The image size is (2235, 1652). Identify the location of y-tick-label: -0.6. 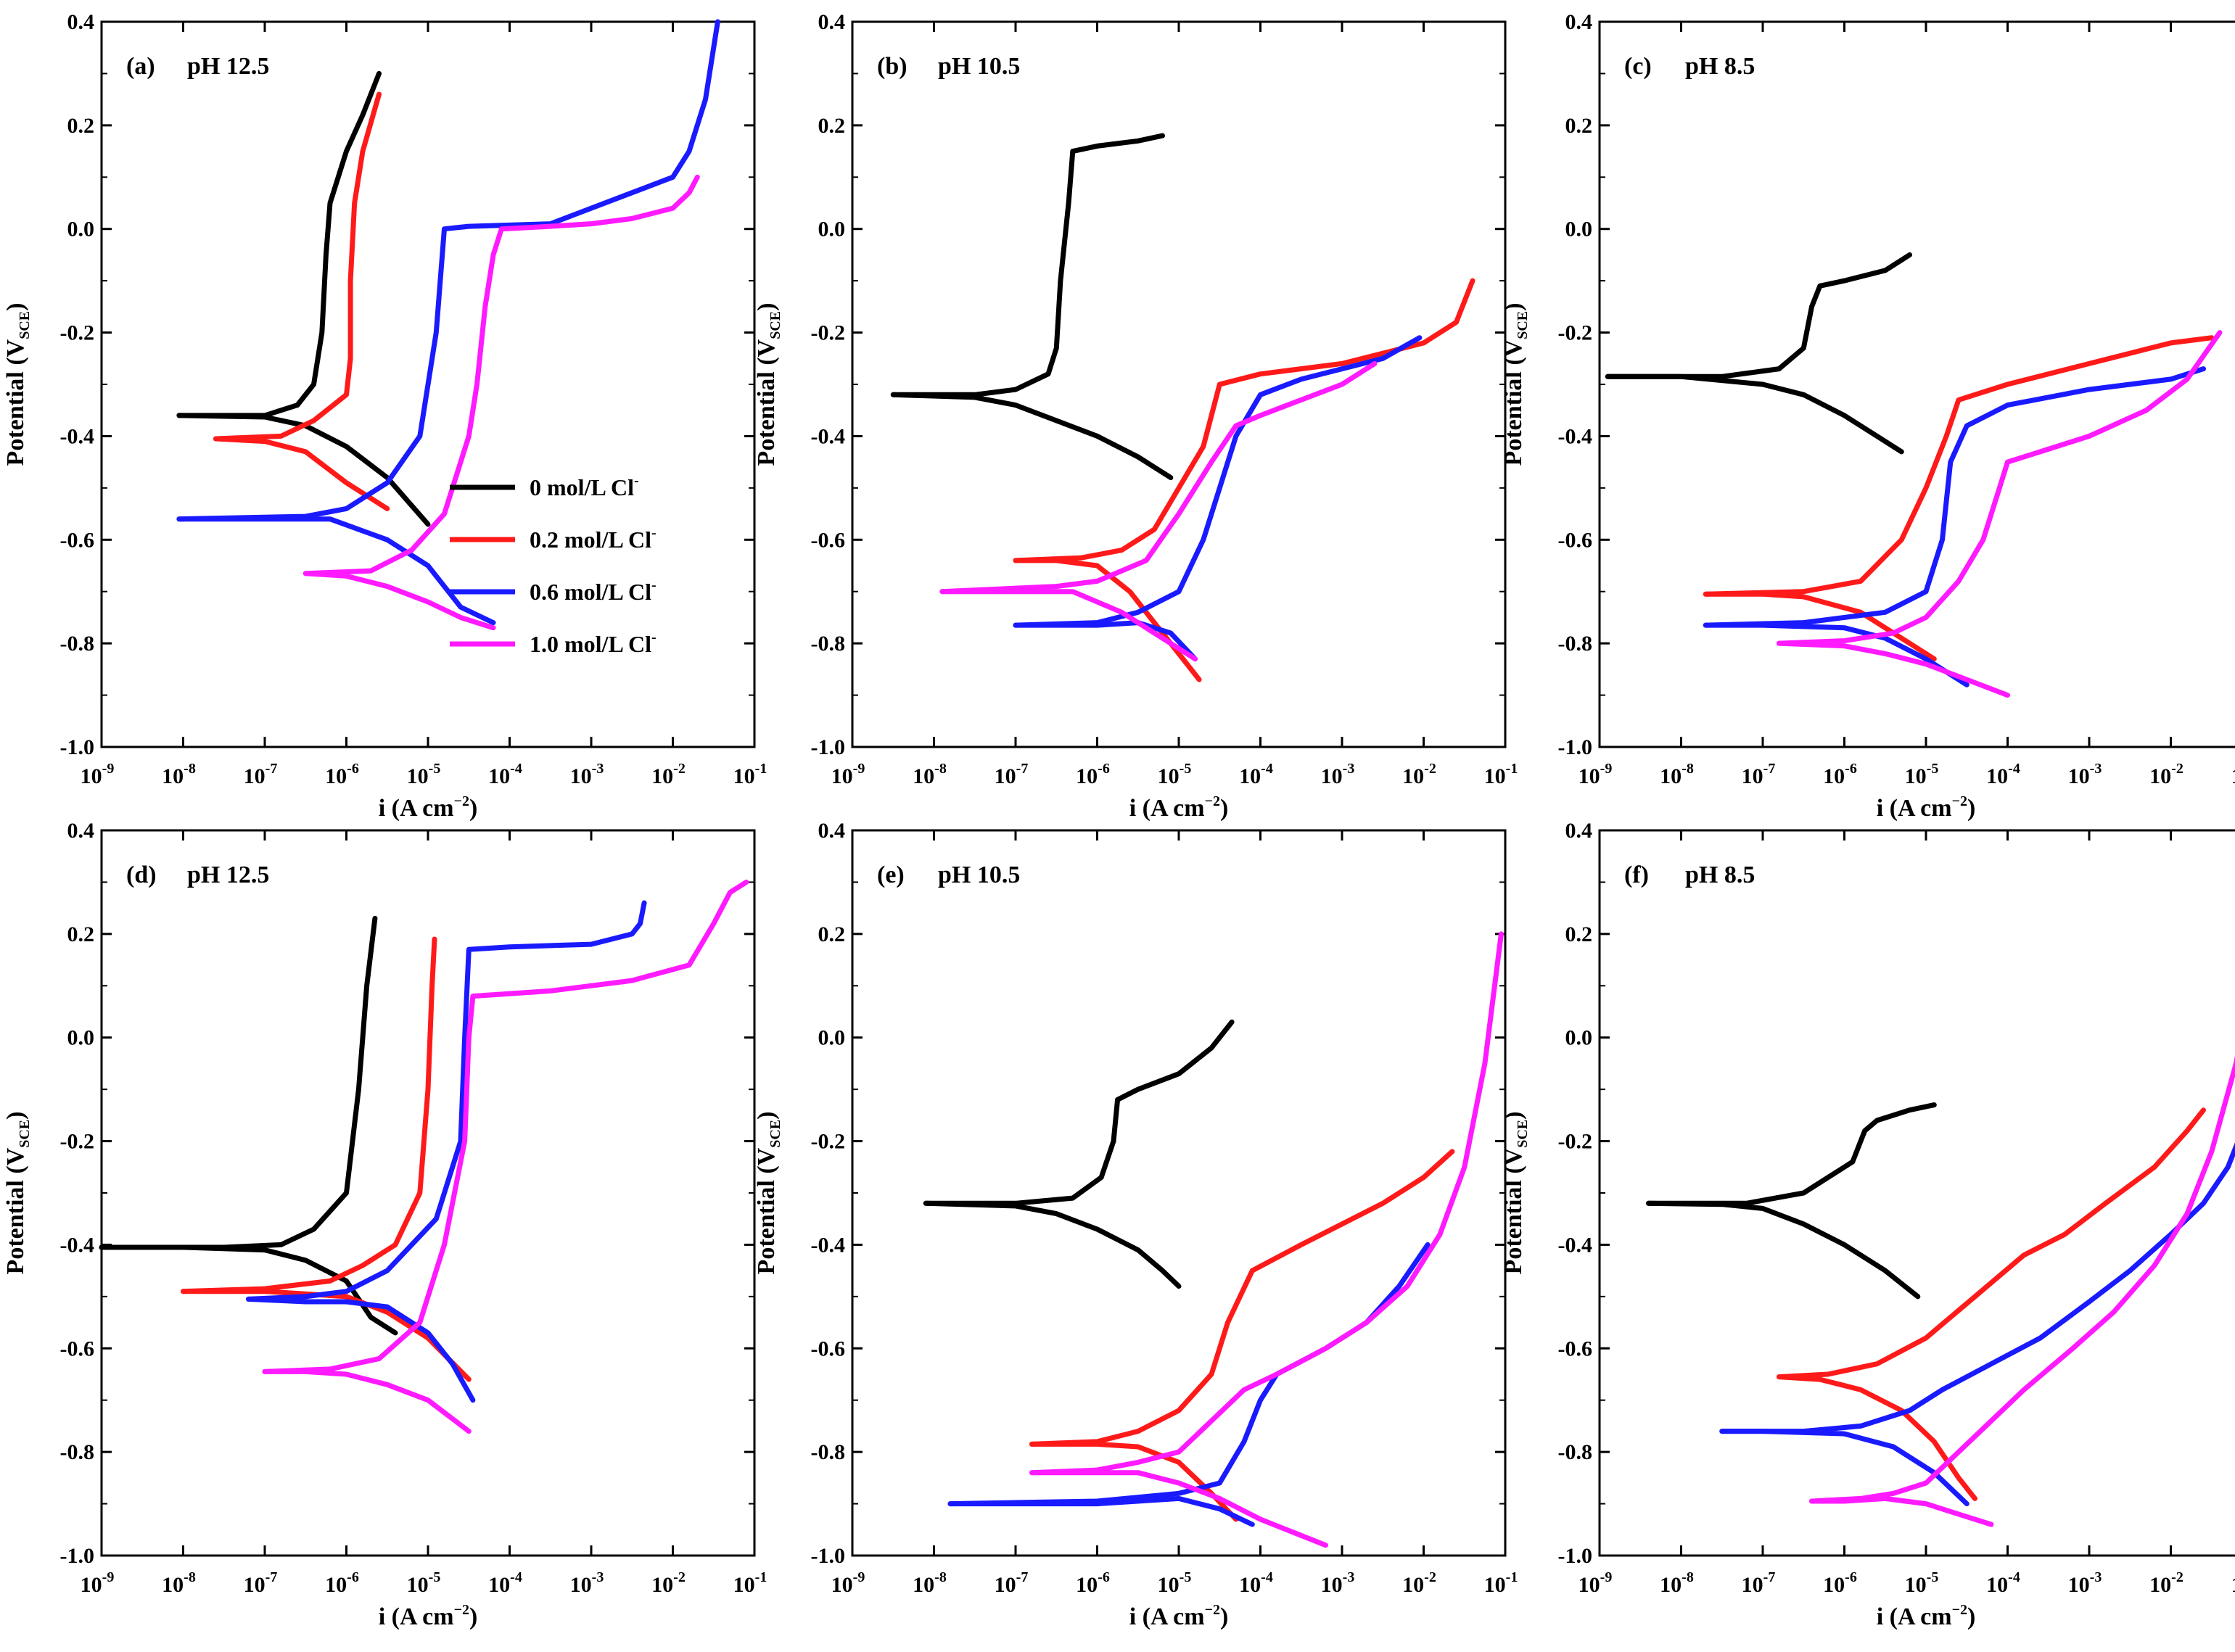
(1576, 540).